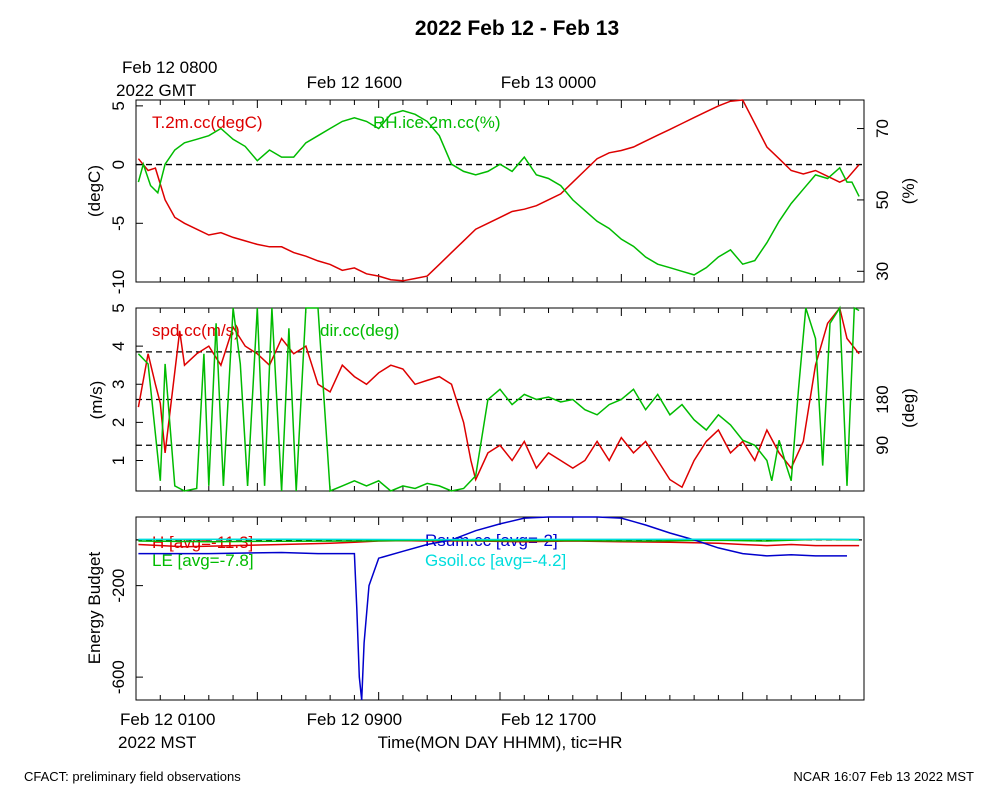 Image resolution: width=1000 pixels, height=800 pixels. What do you see at coordinates (882, 271) in the screenshot?
I see `y2-tick-label: 30` at bounding box center [882, 271].